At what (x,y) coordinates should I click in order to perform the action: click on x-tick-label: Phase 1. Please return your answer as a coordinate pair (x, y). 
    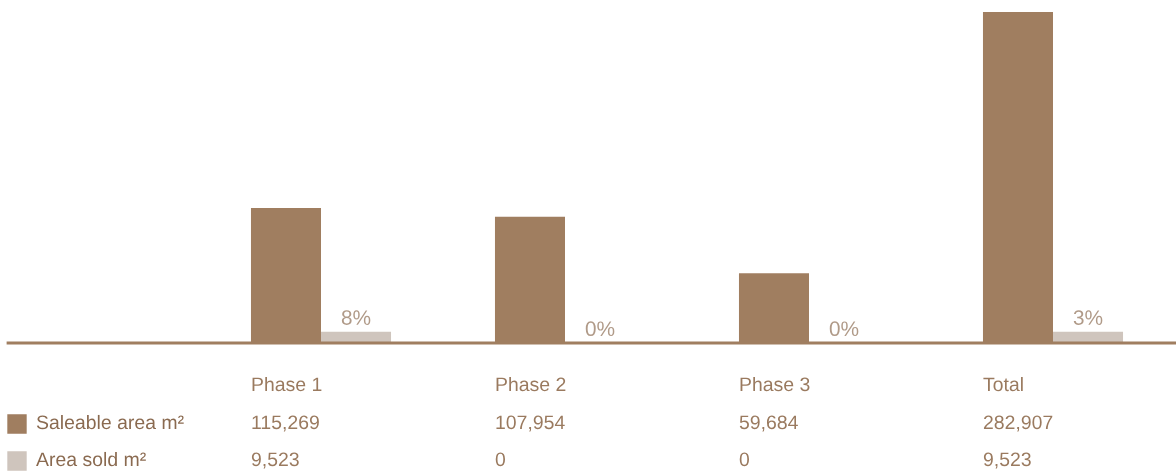
    Looking at the image, I should click on (287, 384).